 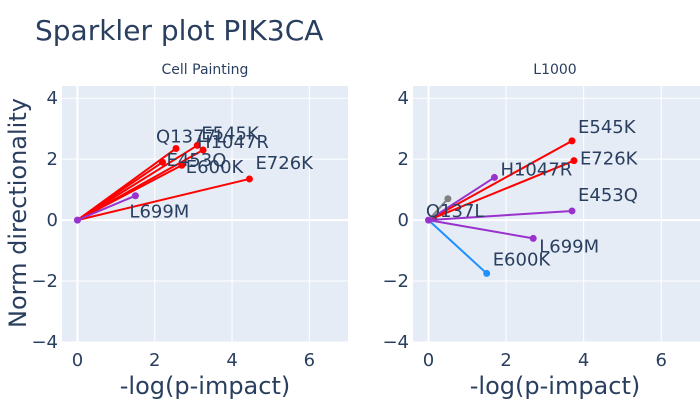 What do you see at coordinates (179, 30) in the screenshot?
I see `figure-title: Sparkler plot PIK3CA` at bounding box center [179, 30].